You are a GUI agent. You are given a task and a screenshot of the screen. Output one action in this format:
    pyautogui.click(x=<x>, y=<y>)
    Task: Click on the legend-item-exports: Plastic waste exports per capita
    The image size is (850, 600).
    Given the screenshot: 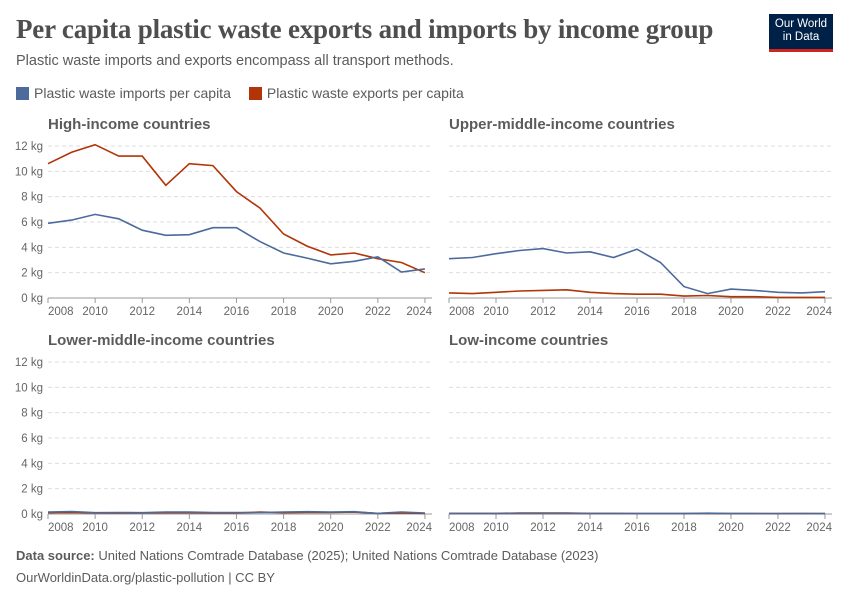 What is the action you would take?
    pyautogui.click(x=356, y=93)
    